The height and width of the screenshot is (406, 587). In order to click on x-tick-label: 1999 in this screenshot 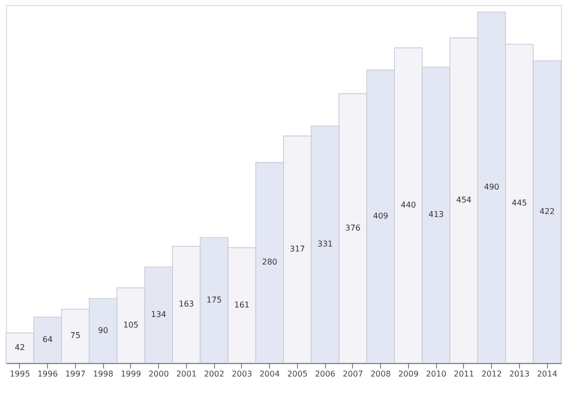, I will do `click(131, 374)`.